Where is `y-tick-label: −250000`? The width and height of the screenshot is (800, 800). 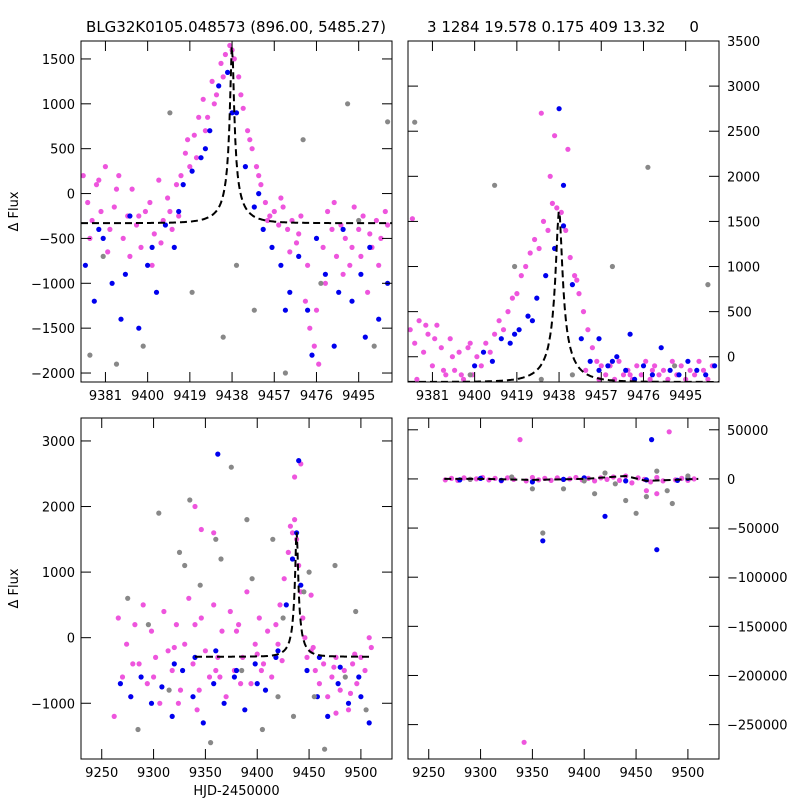
y-tick-label: −250000 is located at coordinates (757, 726).